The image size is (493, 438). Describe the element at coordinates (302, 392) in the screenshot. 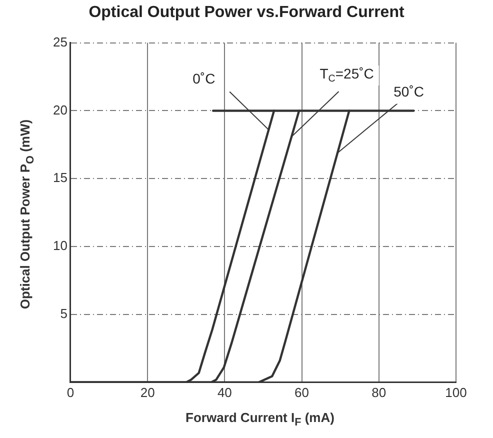

I see `x-tick-label: 60` at that location.